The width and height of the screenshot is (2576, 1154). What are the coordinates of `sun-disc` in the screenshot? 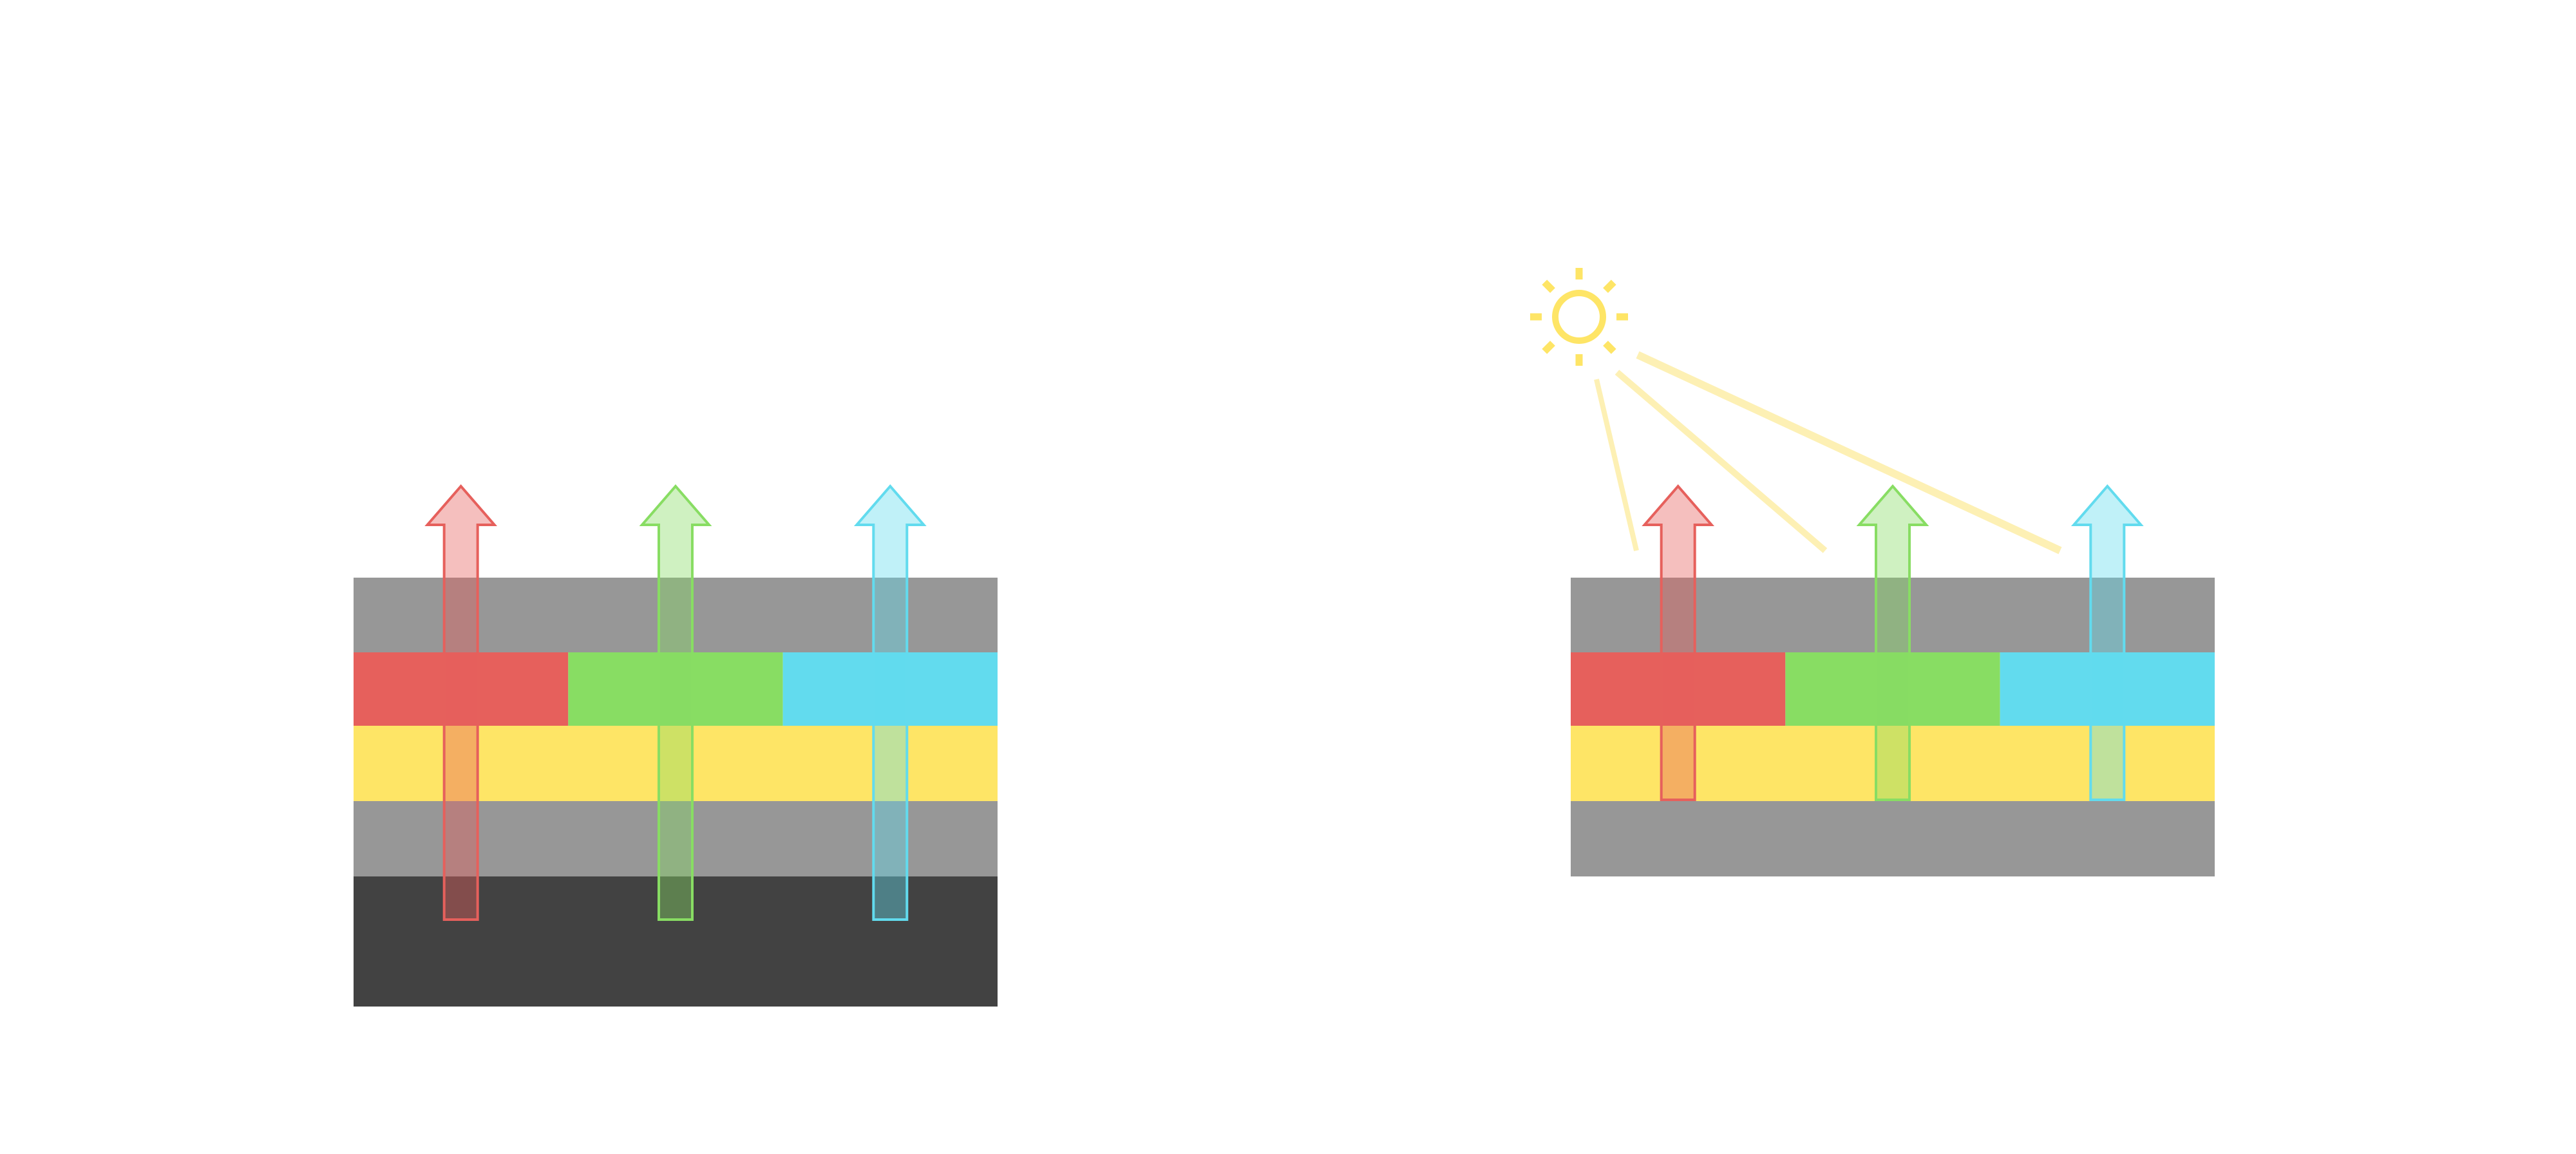 It's located at (1579, 317).